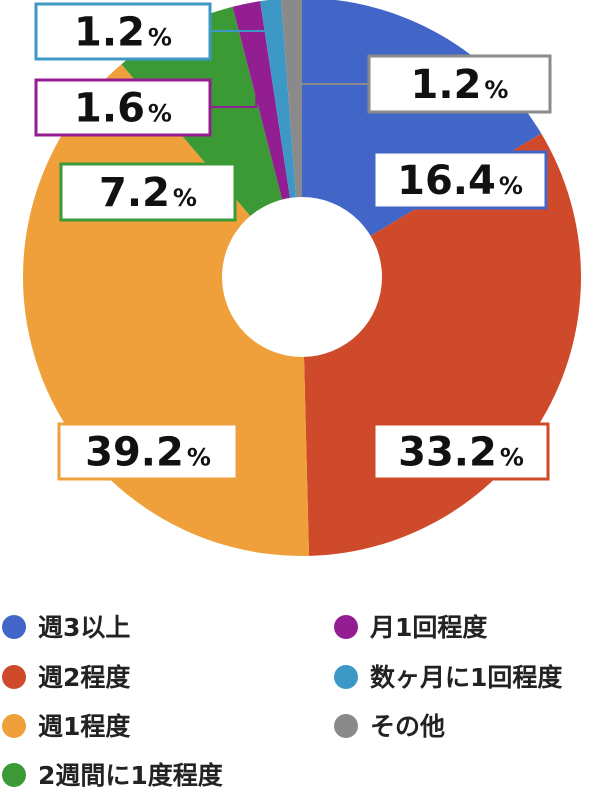 This screenshot has width=603, height=791. I want to click on data-label-2: 33.2%, so click(461, 451).